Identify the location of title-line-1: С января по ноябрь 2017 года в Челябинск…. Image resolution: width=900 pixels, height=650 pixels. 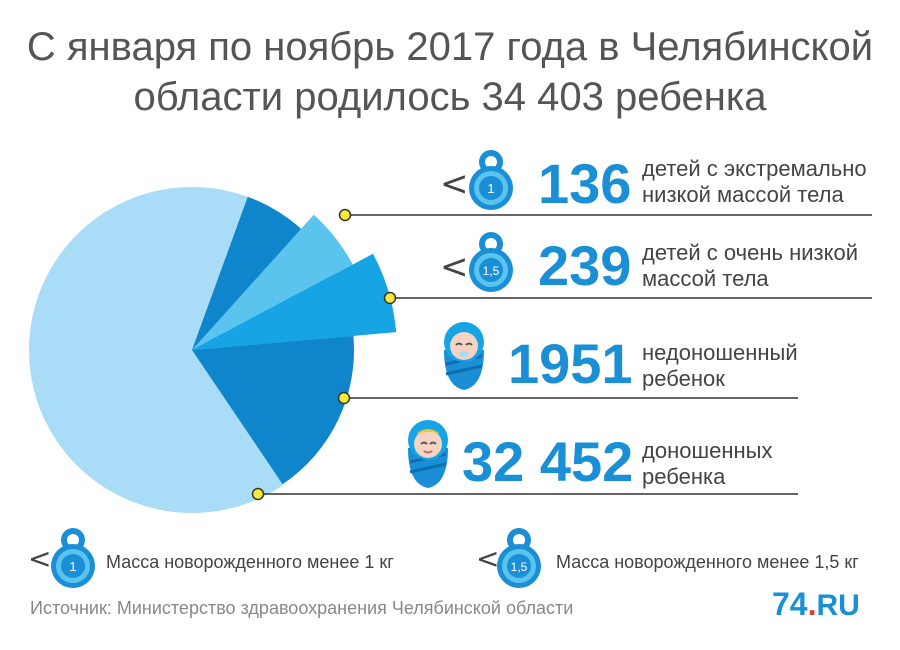
(450, 47).